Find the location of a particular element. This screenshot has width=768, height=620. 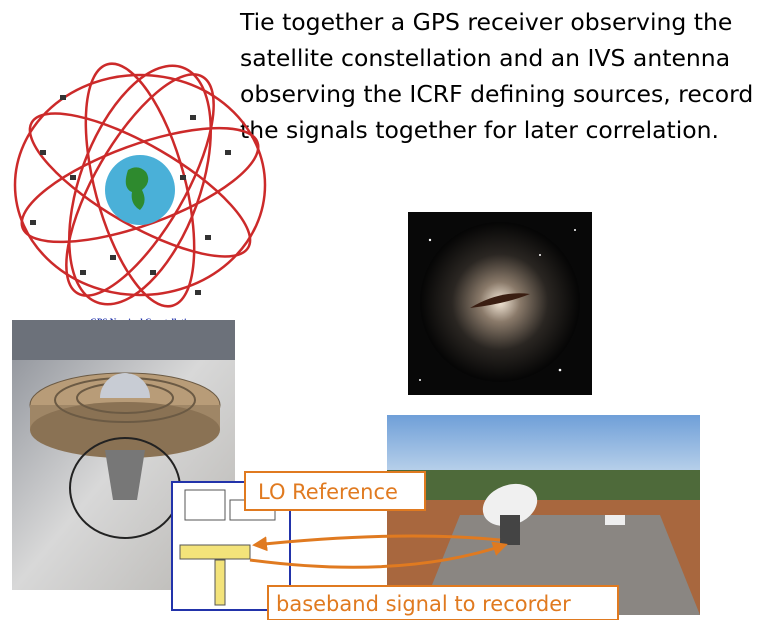

callout-arrows is located at coordinates (378, 551).